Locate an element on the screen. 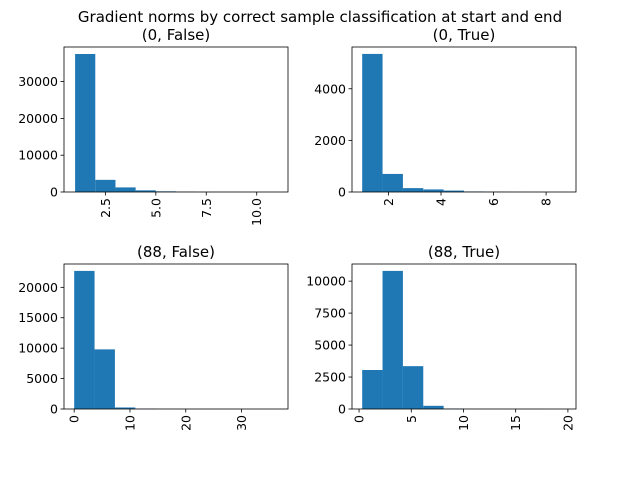 The width and height of the screenshot is (640, 480). x-tick-label: 5 is located at coordinates (411, 419).